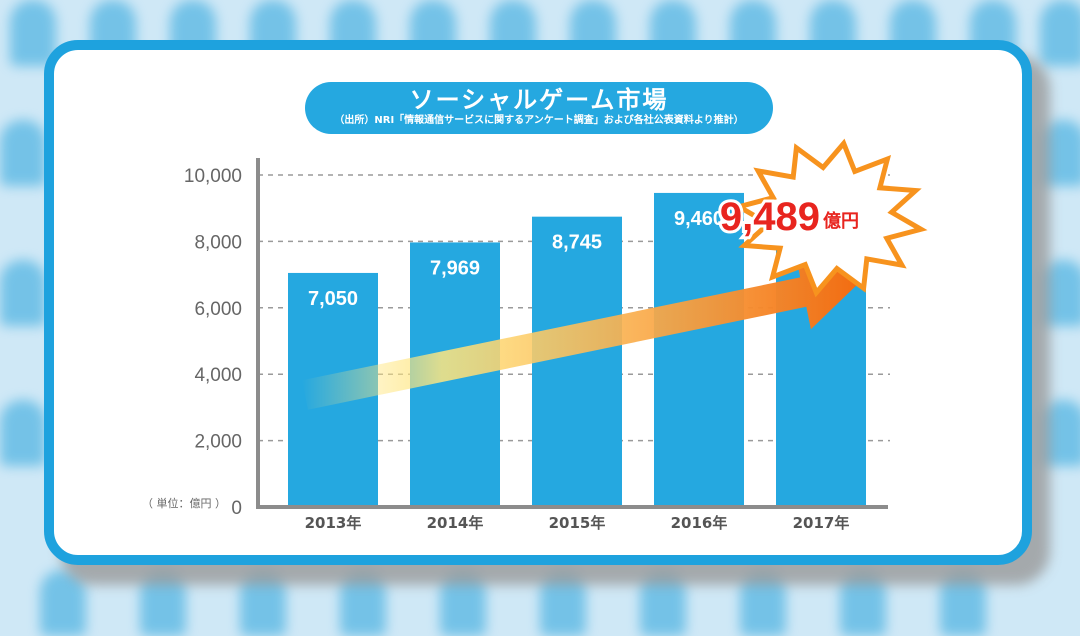 The image size is (1080, 636). What do you see at coordinates (577, 243) in the screenshot?
I see `bar-value-label: 8,745` at bounding box center [577, 243].